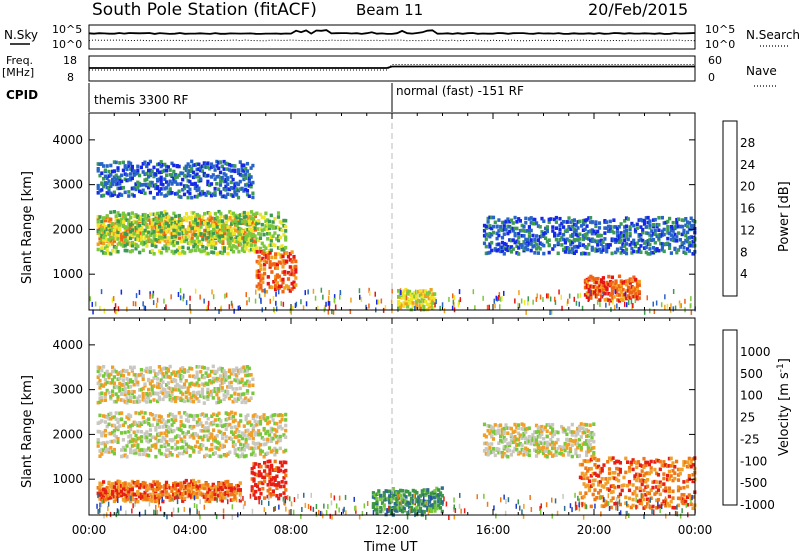 This screenshot has width=800, height=554. Describe the element at coordinates (204, 10) in the screenshot. I see `station-title: South Pole Station (fitACF)` at that location.